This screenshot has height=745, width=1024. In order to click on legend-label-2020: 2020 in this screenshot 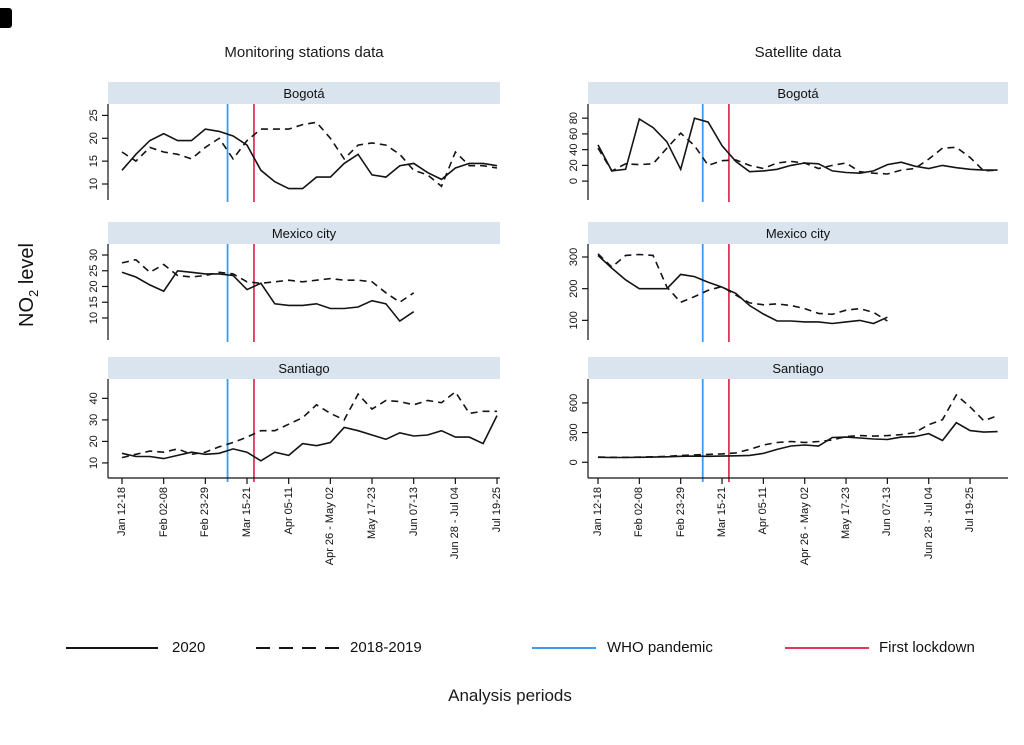, I will do `click(189, 647)`.